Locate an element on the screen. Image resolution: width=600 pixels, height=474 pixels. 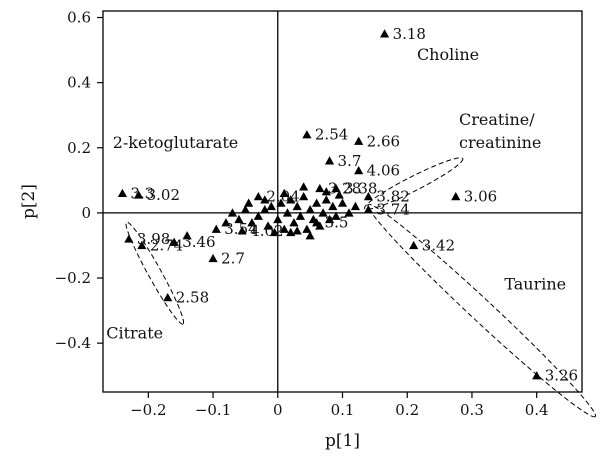
point-label: 3.42 is located at coordinates (438, 245).